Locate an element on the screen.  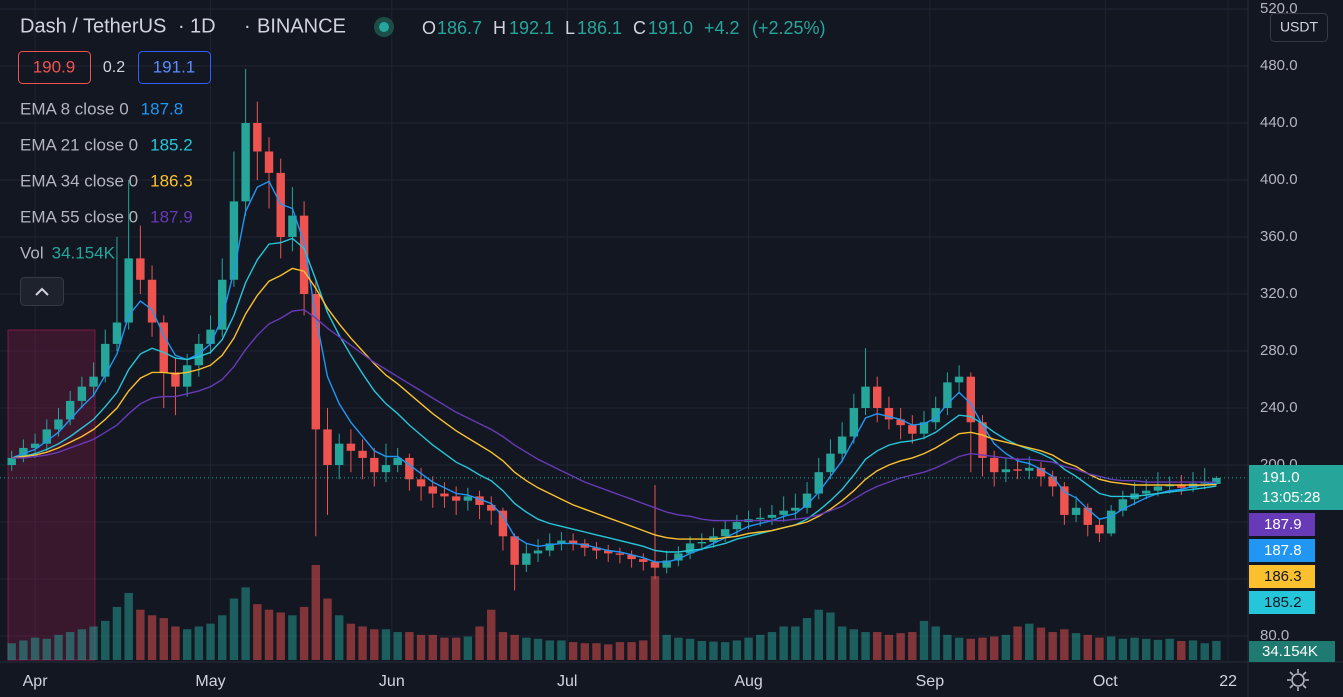
settings-rays is located at coordinates (1298, 680).